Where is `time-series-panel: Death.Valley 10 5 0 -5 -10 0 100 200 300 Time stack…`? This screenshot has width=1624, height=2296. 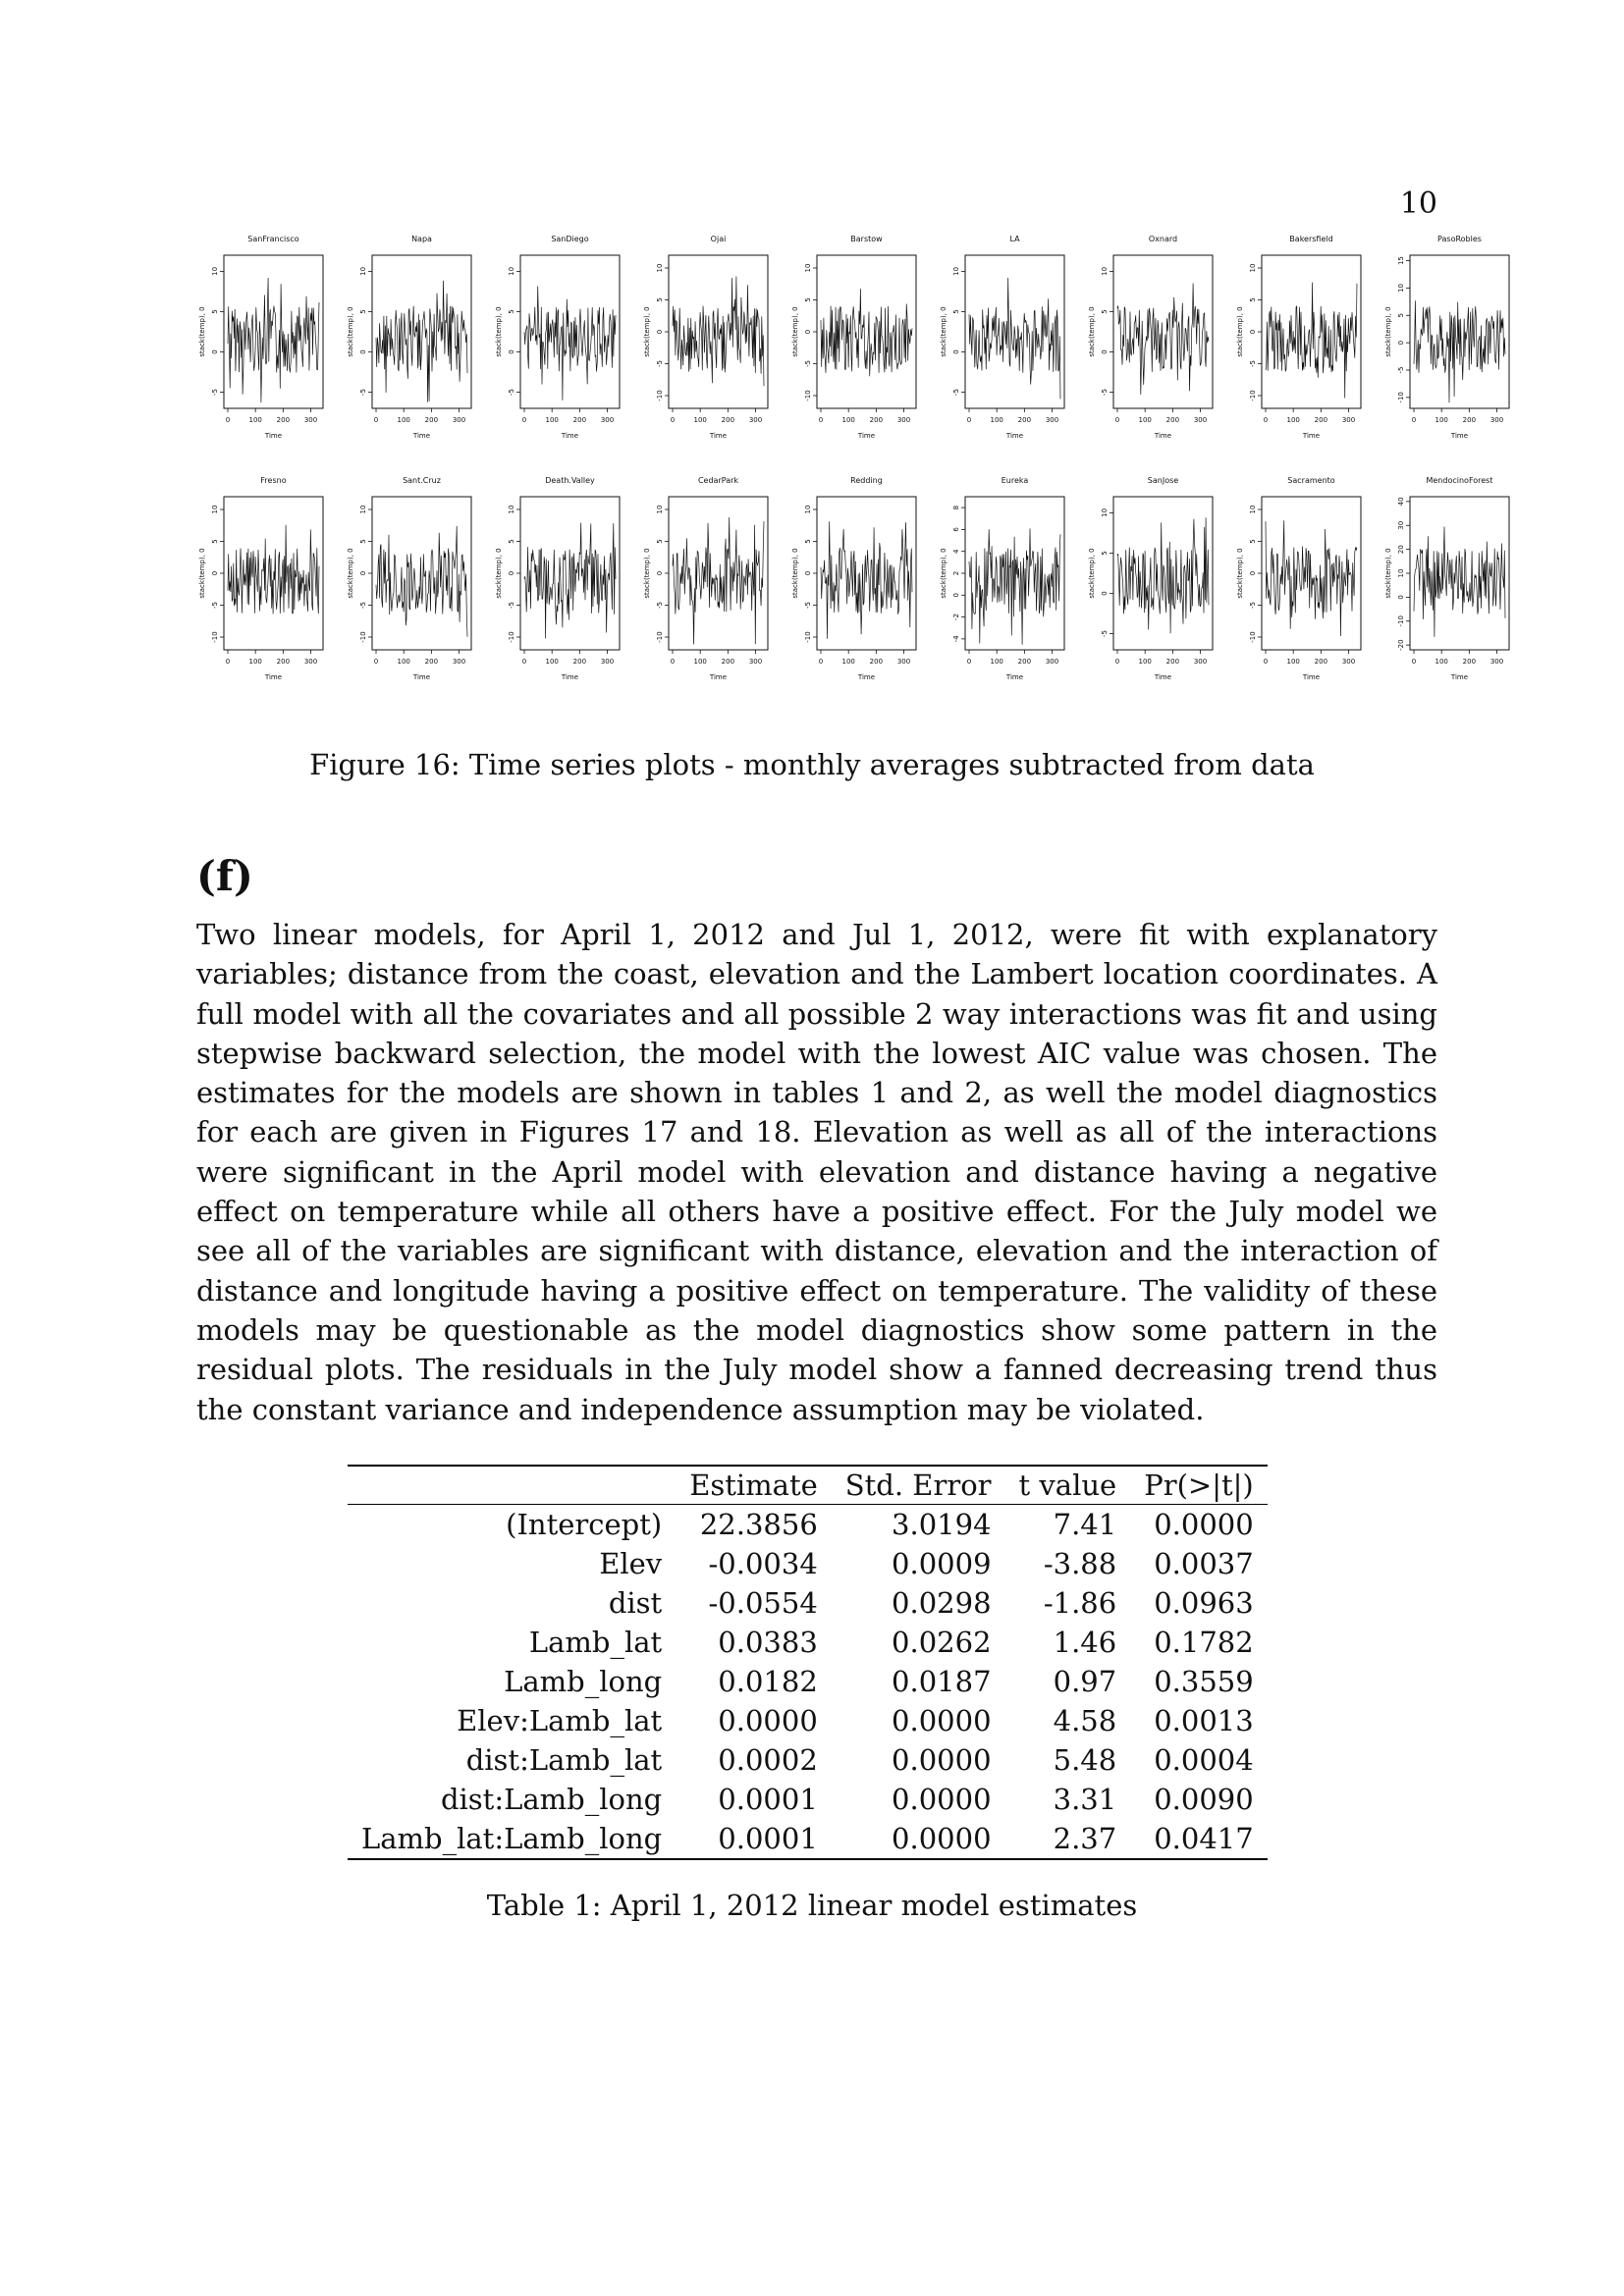 time-series-panel: Death.Valley 10 5 0 -5 -10 0 100 200 300 Time stack… is located at coordinates (567, 587).